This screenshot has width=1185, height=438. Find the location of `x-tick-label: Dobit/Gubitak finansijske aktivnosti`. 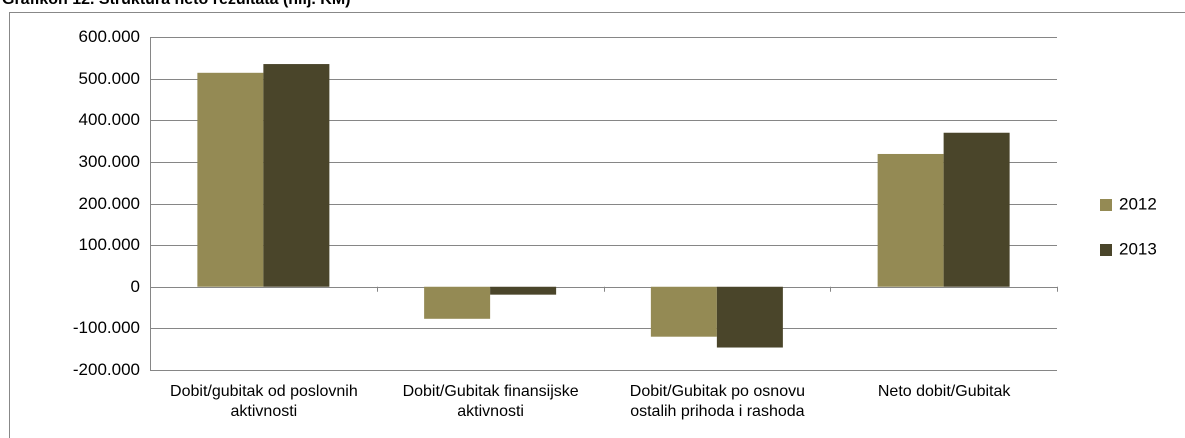

x-tick-label: Dobit/Gubitak finansijske aktivnosti is located at coordinates (490, 401).